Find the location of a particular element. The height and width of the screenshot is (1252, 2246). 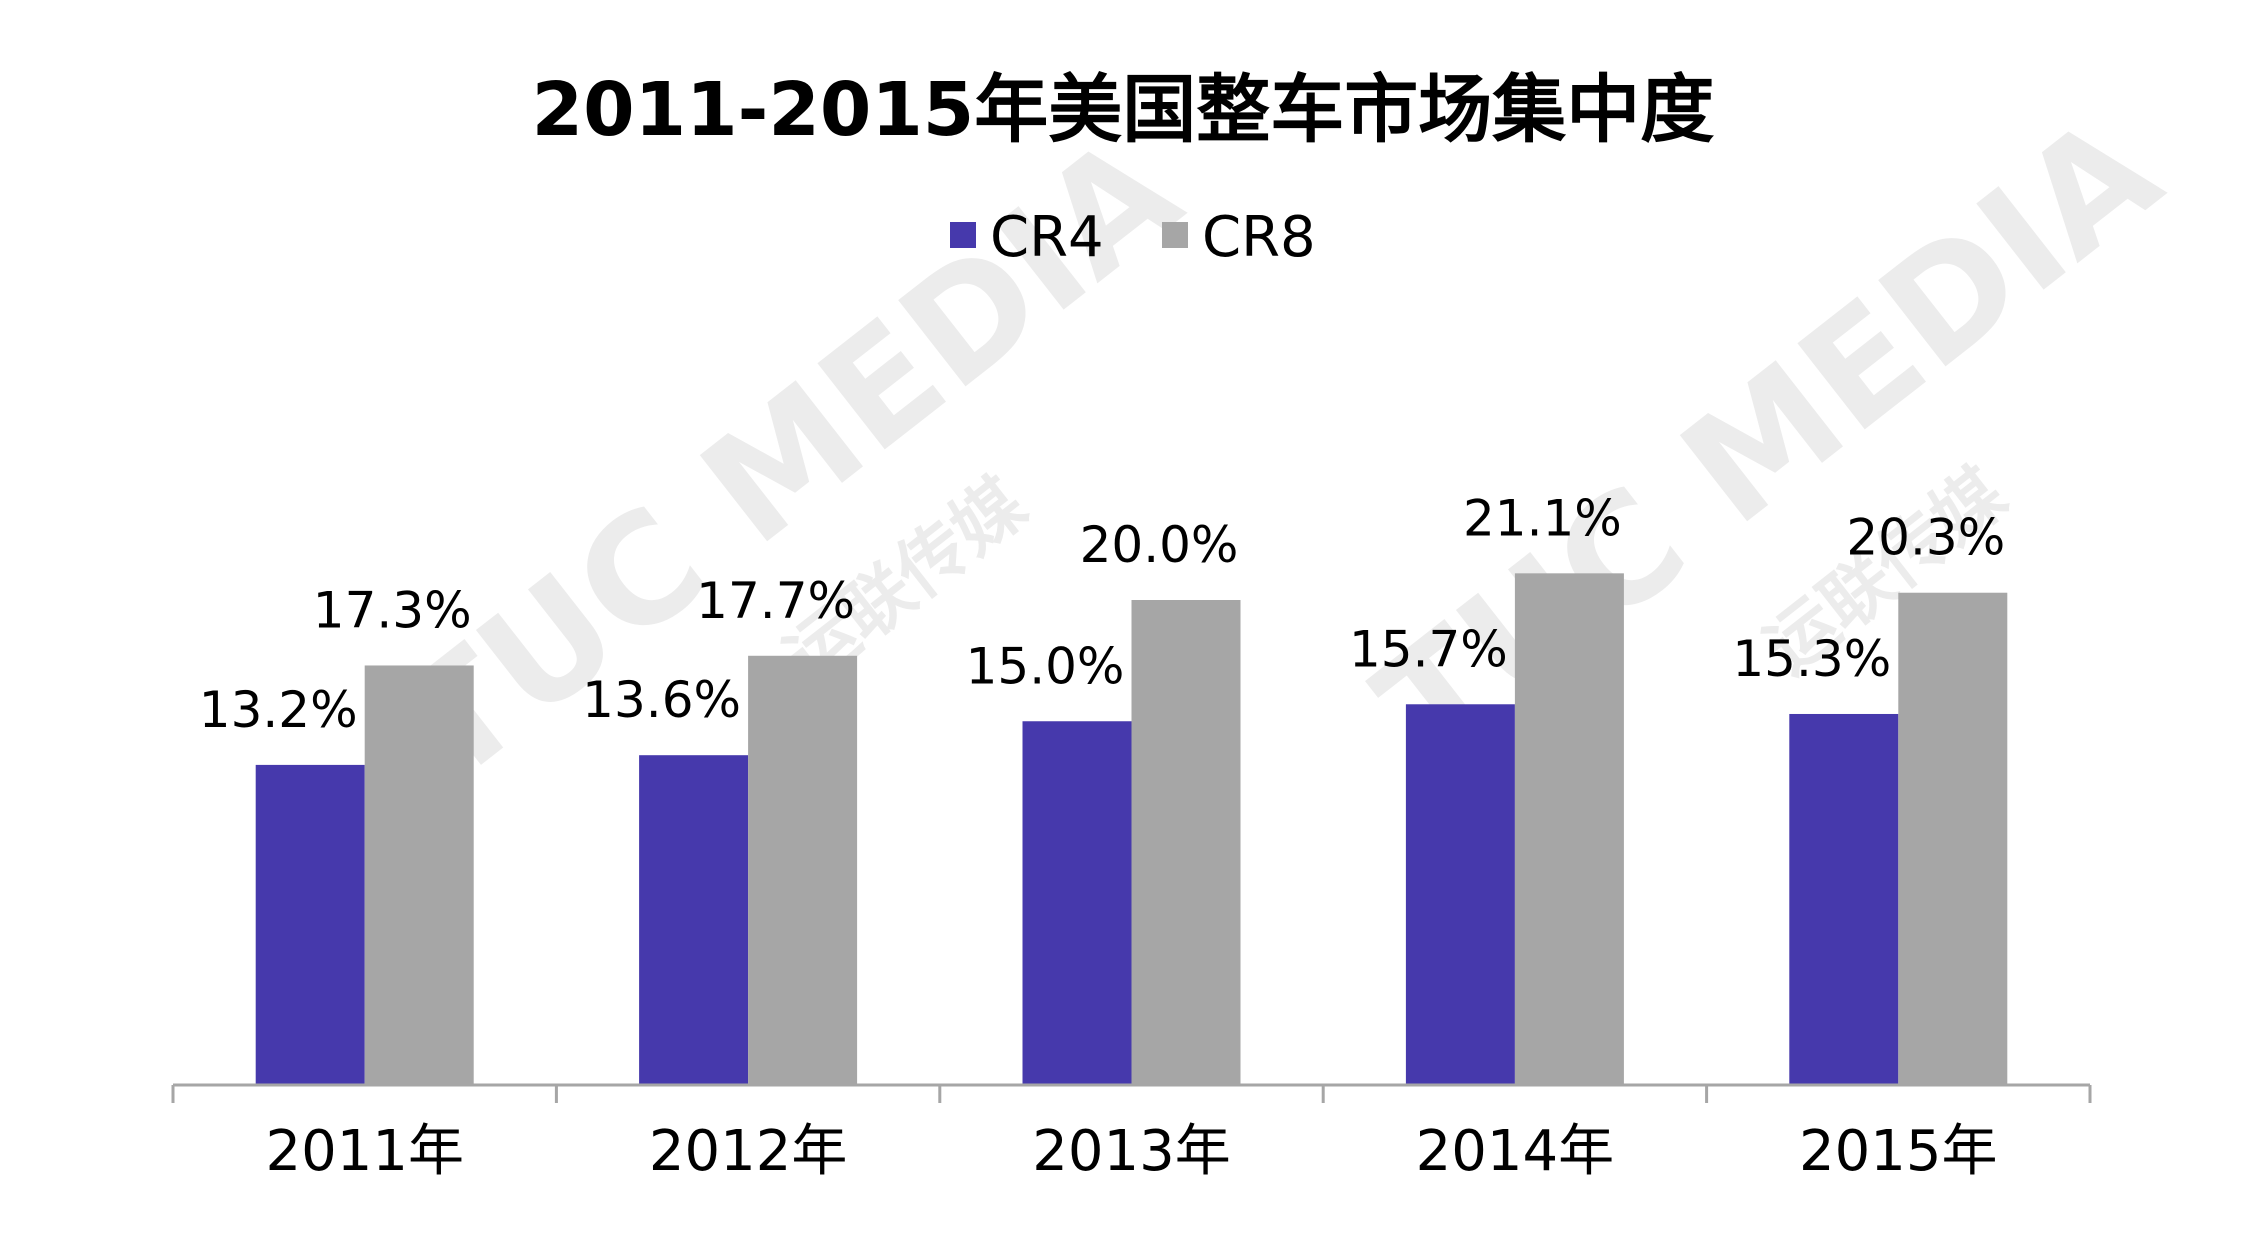

data-label-cr8-5: 20.3% is located at coordinates (1925, 538).